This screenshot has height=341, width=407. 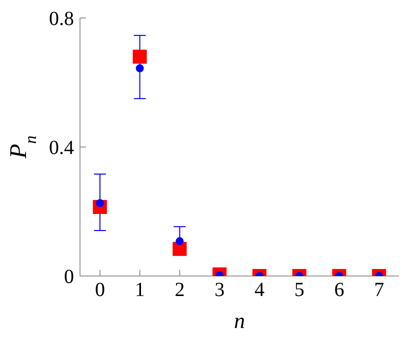 I want to click on x-axis-title: n, so click(x=239, y=320).